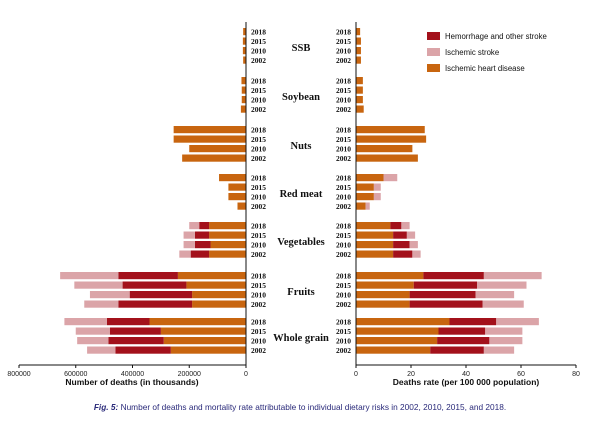 The width and height of the screenshot is (600, 425). What do you see at coordinates (143, 350) in the screenshot?
I see `bar-deaths-whole-grain-2002-hemorrhage-and-other-stroke` at bounding box center [143, 350].